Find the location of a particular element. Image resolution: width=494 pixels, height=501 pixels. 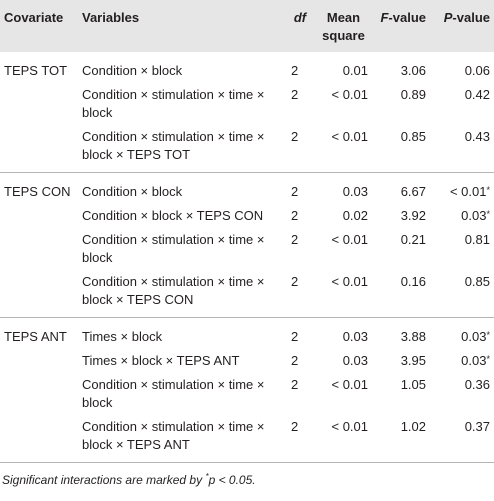

f-value-cell: 0.89 is located at coordinates (413, 94).